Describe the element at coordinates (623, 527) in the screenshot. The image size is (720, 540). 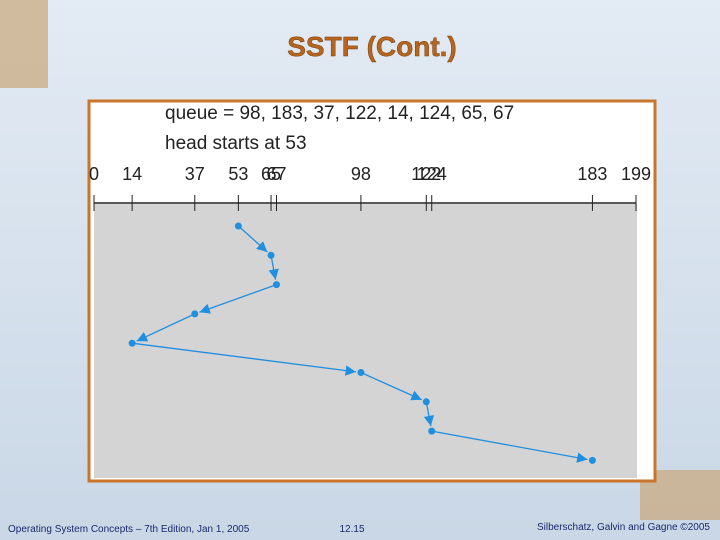
I see `footer-right: Silberschatz, Galvin and Gagne ©2005` at that location.